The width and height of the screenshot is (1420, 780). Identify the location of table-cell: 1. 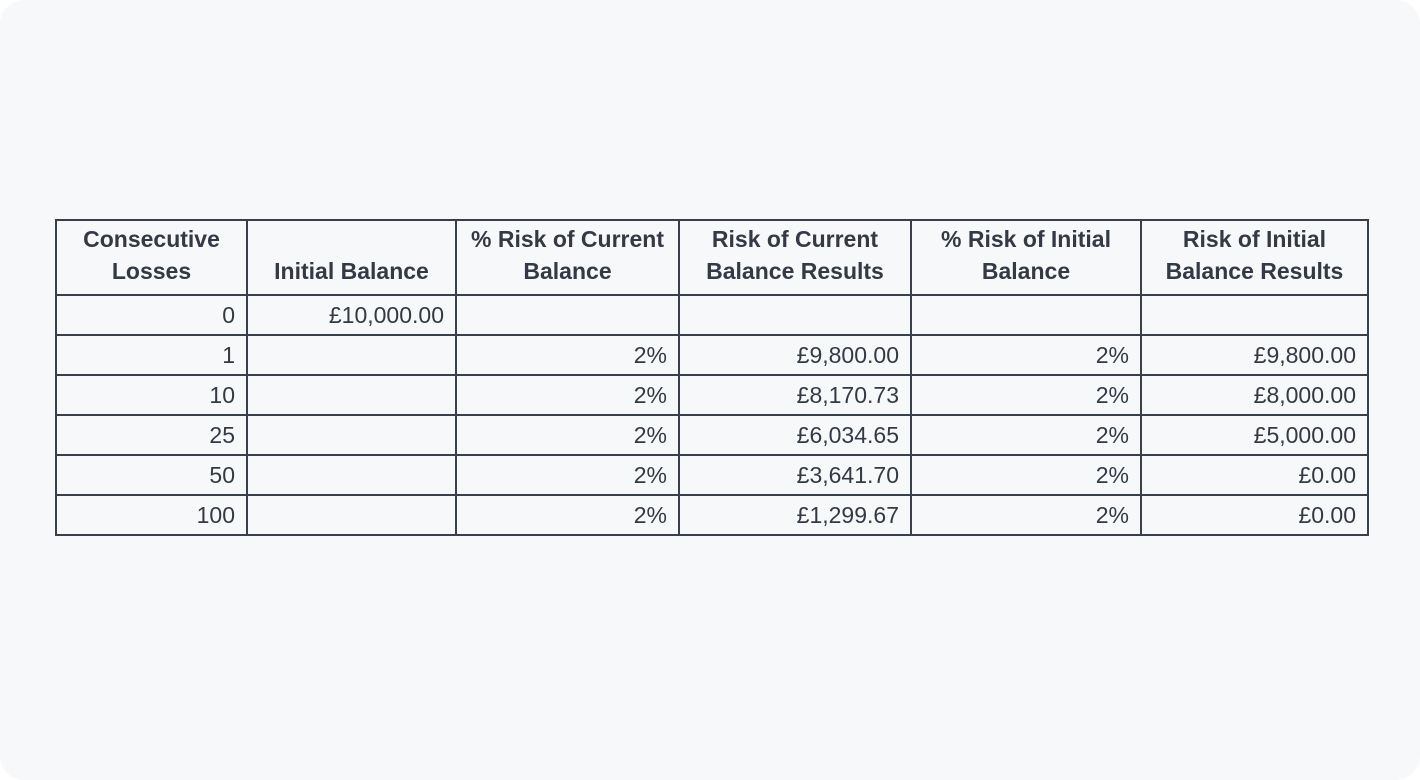
(151, 355).